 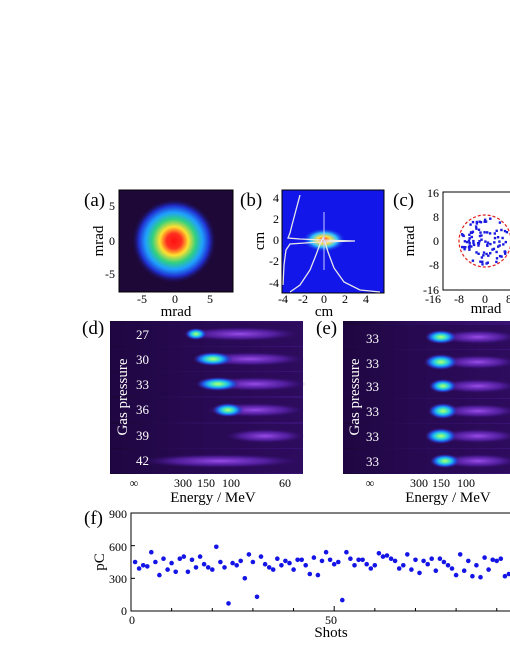 What do you see at coordinates (210, 299) in the screenshot?
I see `panel-a-xtick: 5` at bounding box center [210, 299].